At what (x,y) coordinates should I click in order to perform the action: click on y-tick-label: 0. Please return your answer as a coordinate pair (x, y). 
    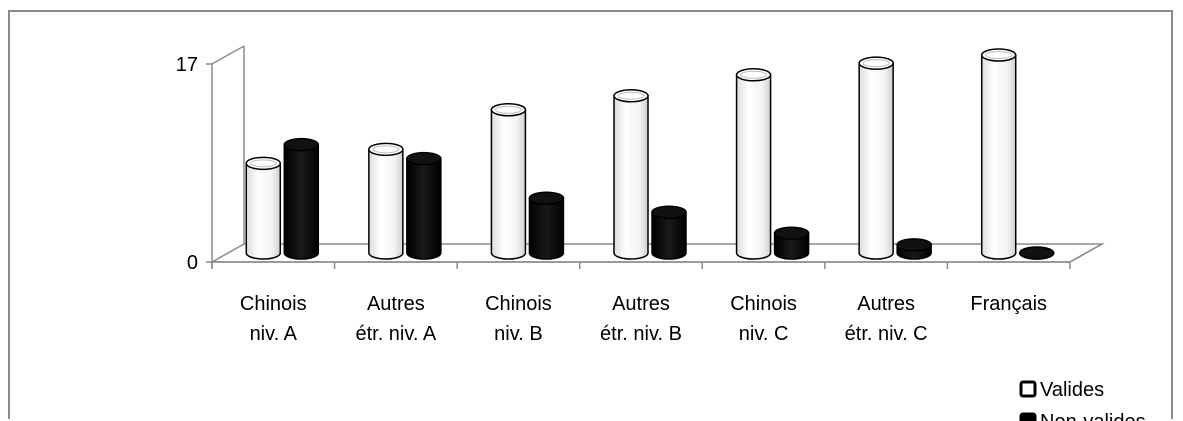
    Looking at the image, I should click on (192, 263).